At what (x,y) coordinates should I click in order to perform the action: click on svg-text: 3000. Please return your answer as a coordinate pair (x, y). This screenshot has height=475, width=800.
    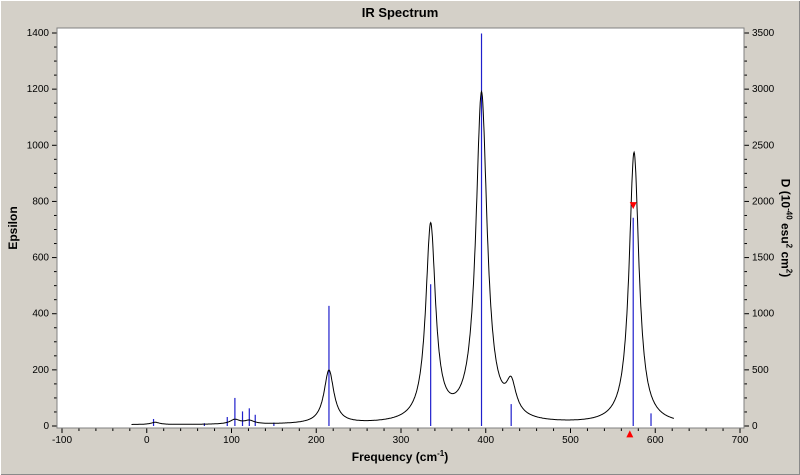
    Looking at the image, I should click on (763, 89).